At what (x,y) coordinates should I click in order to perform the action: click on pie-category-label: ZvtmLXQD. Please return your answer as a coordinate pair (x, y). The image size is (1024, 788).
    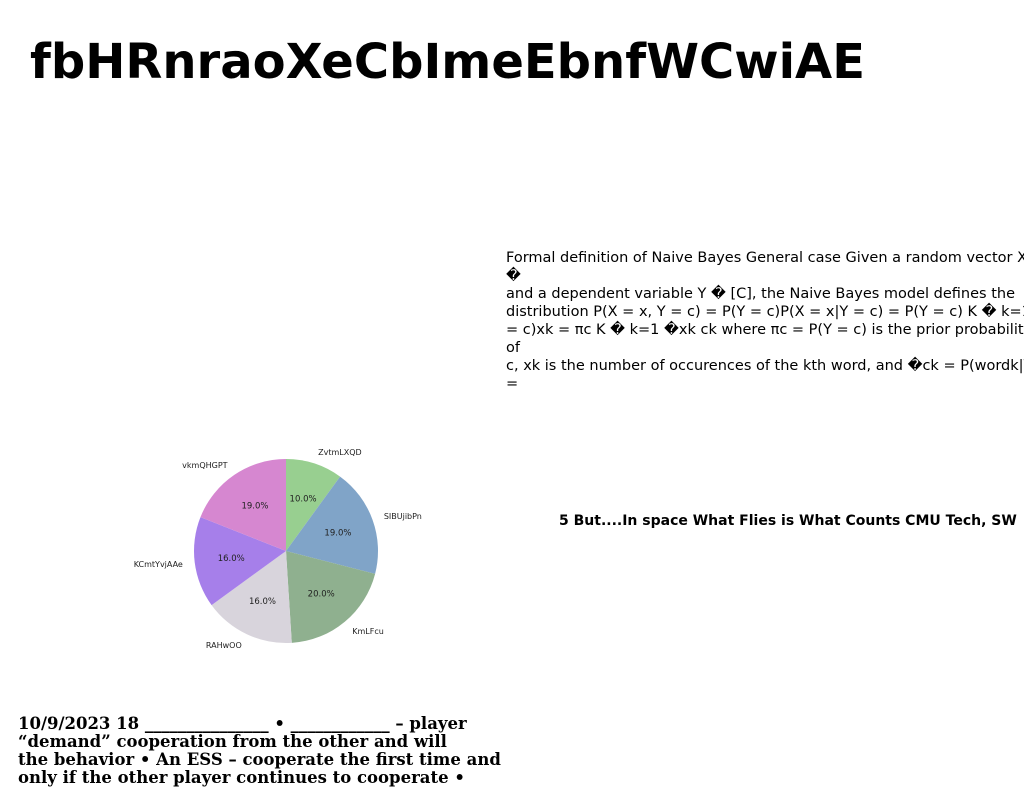
    Looking at the image, I should click on (340, 452).